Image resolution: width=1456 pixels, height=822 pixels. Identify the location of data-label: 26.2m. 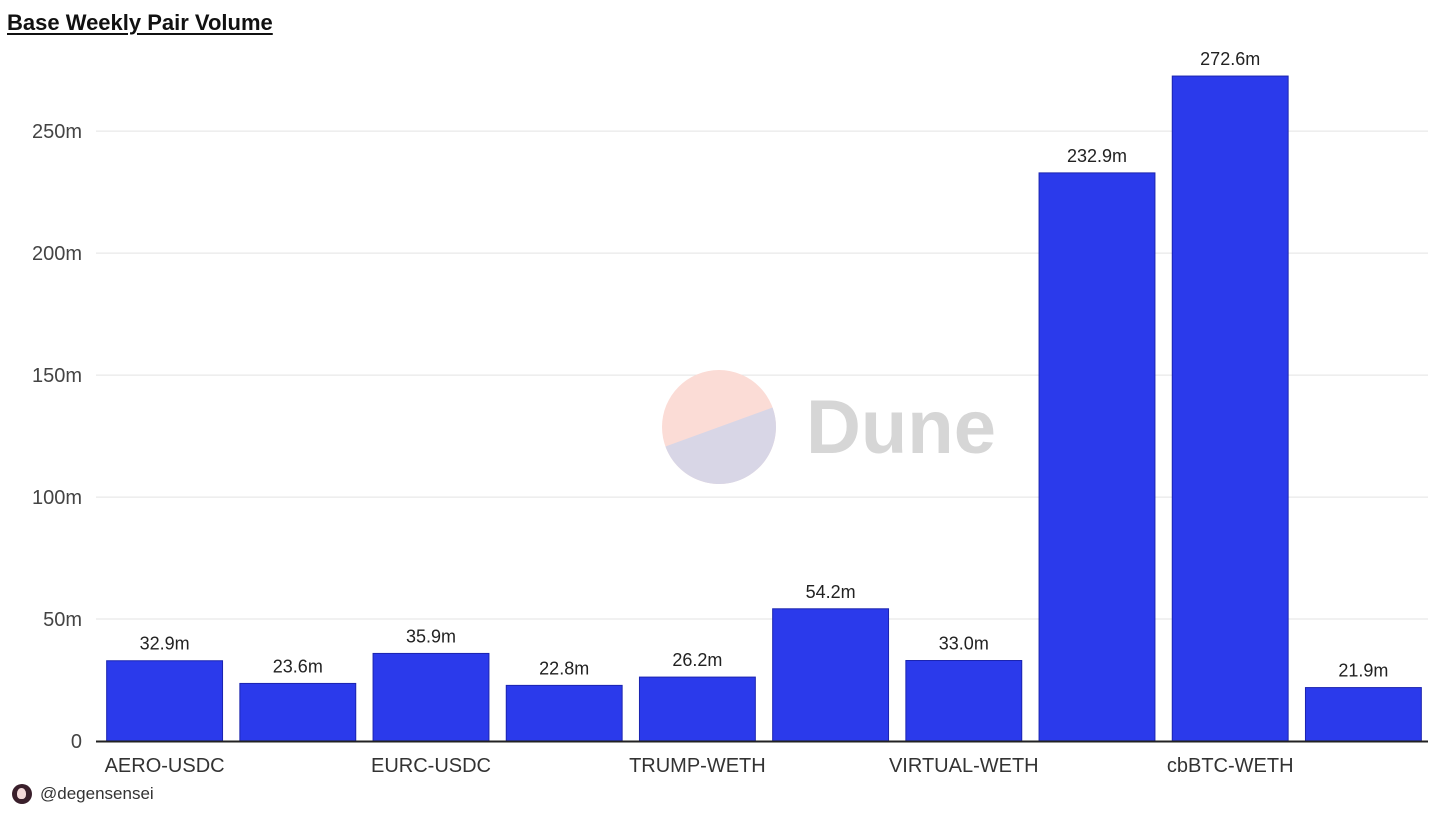
(697, 660).